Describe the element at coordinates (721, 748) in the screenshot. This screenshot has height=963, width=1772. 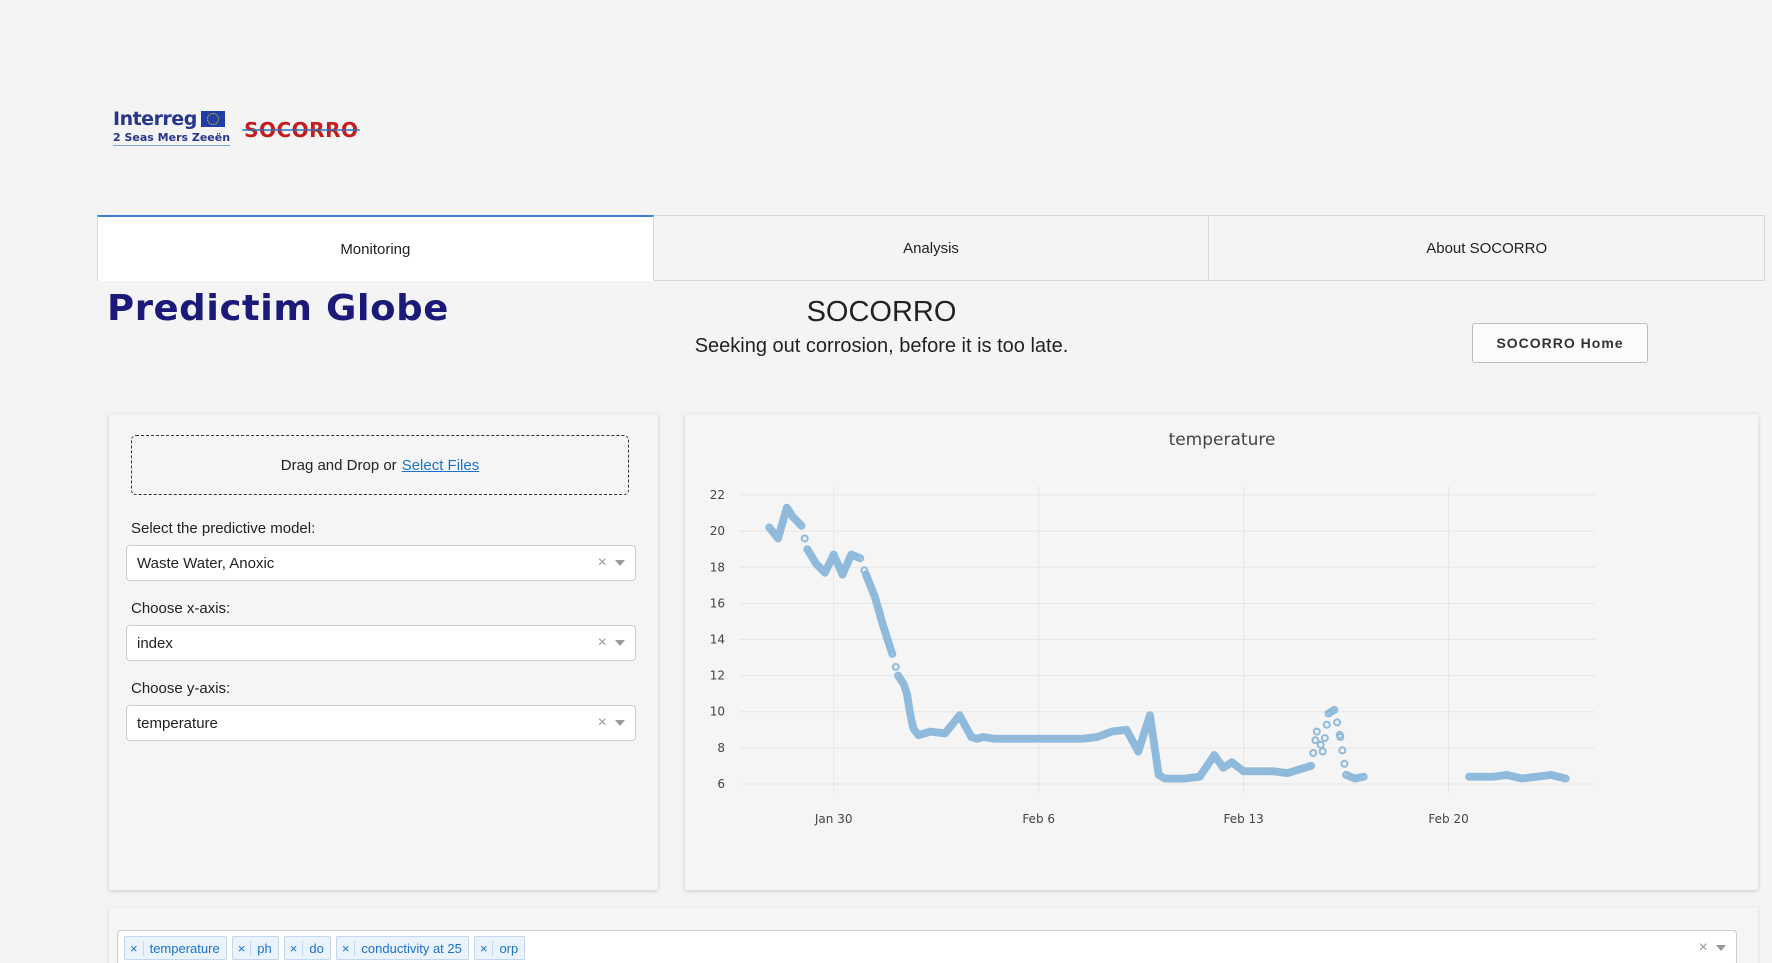
I see `y-tick-label: 8` at that location.